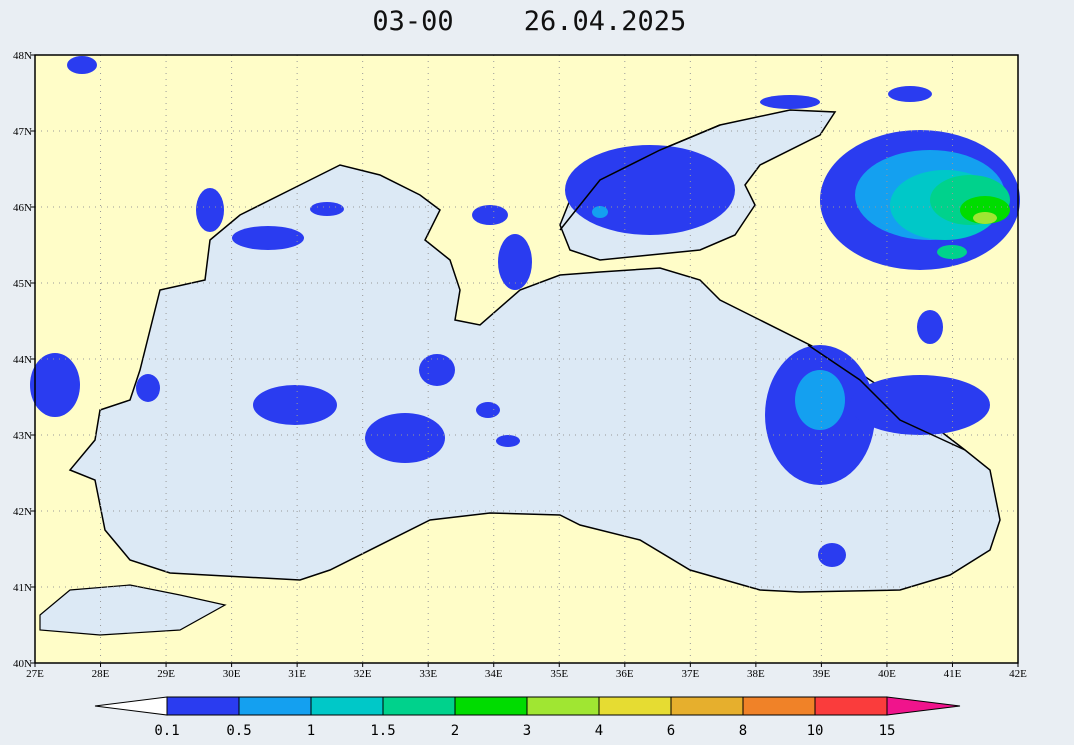 This screenshot has width=1074, height=745. I want to click on lat-label: 46N, so click(22, 208).